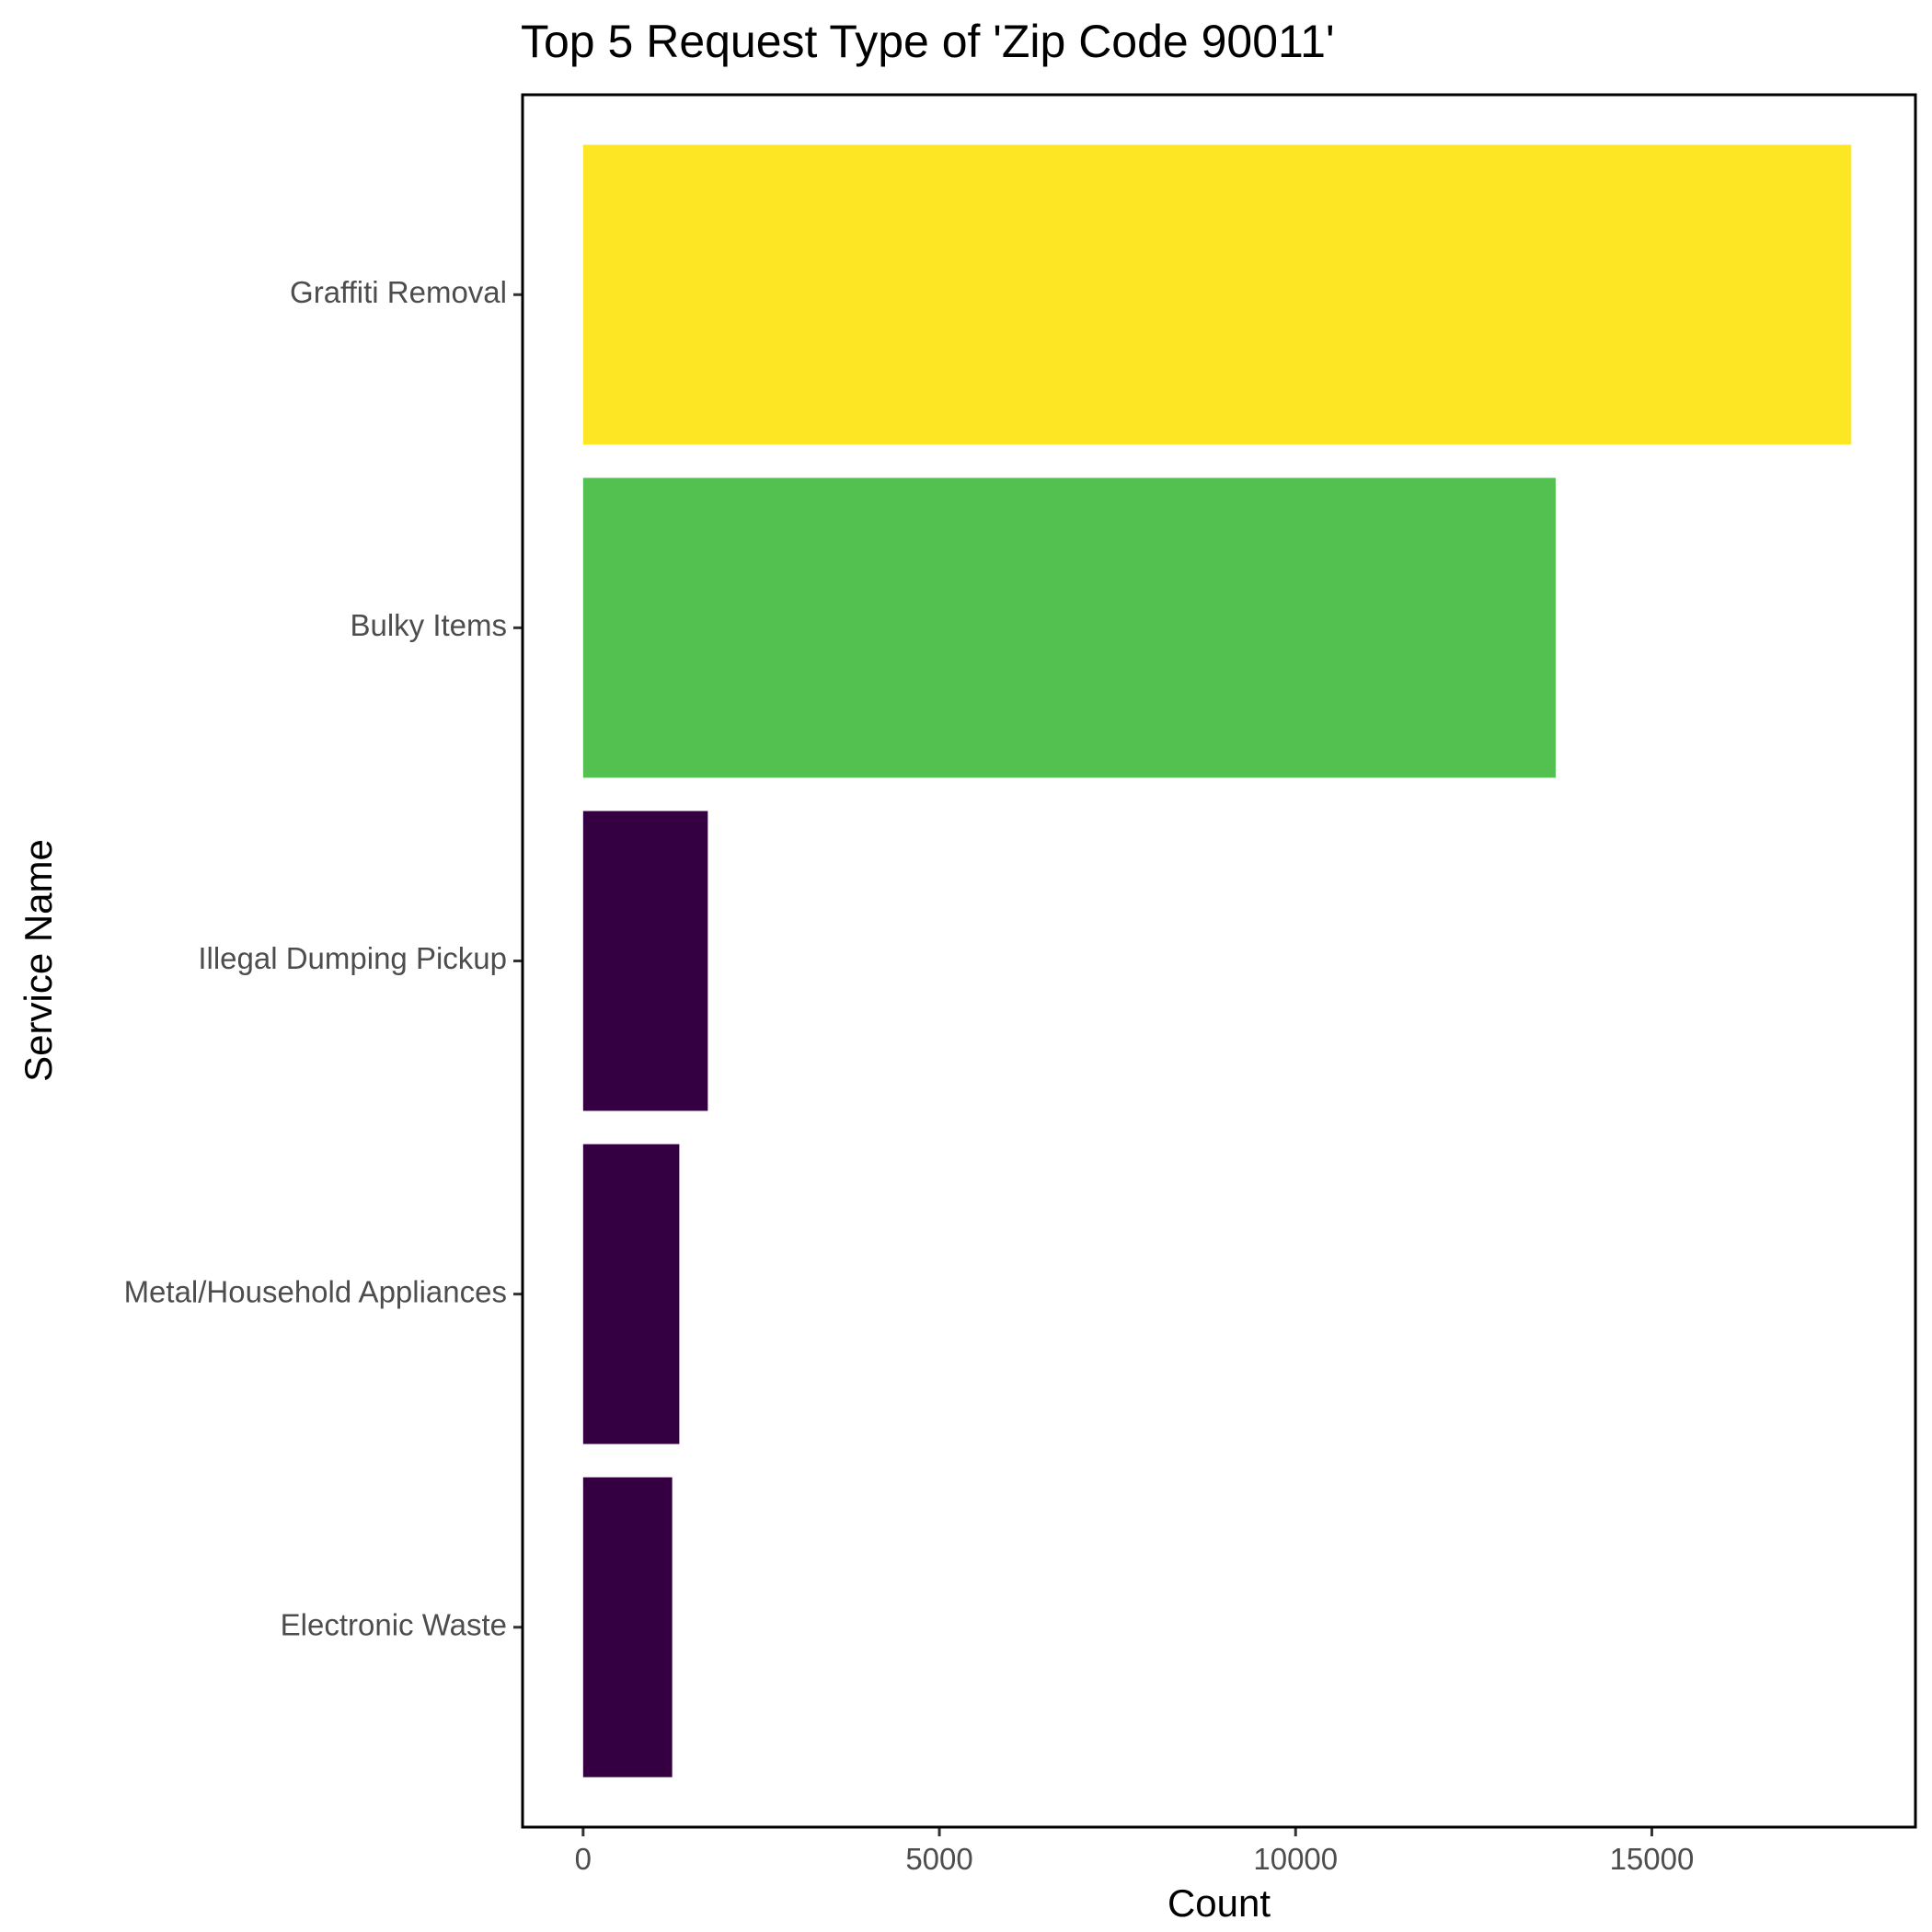 The width and height of the screenshot is (1932, 1932). I want to click on y-tick-label-metal-household-appliances: Metal/Household Appliances, so click(315, 1291).